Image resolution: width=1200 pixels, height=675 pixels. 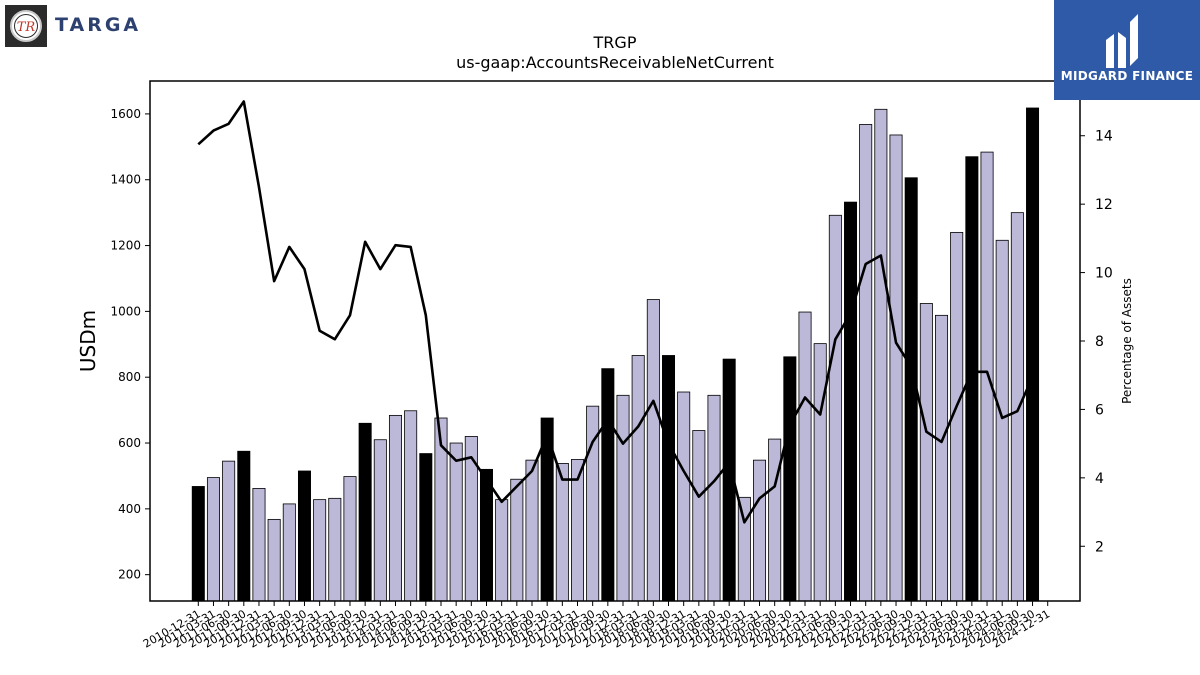 What do you see at coordinates (98, 25) in the screenshot?
I see `logo-text: TARGA` at bounding box center [98, 25].